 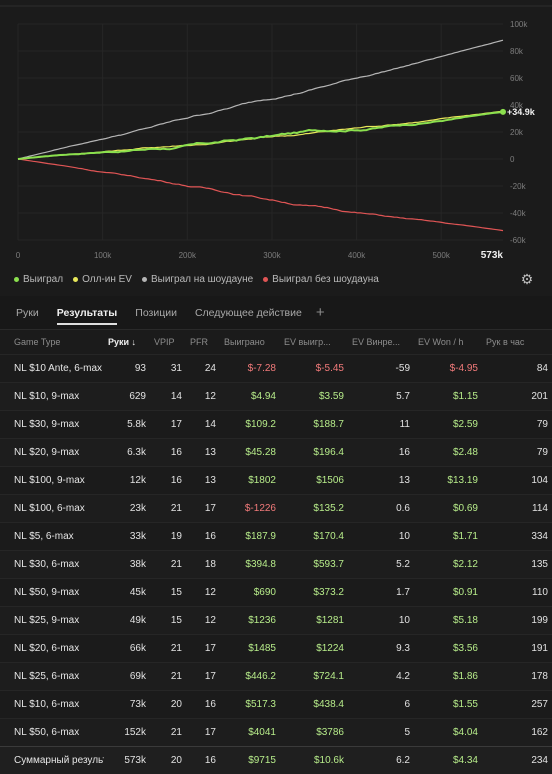 What do you see at coordinates (517, 705) in the screenshot?
I see `table-cell: 257` at bounding box center [517, 705].